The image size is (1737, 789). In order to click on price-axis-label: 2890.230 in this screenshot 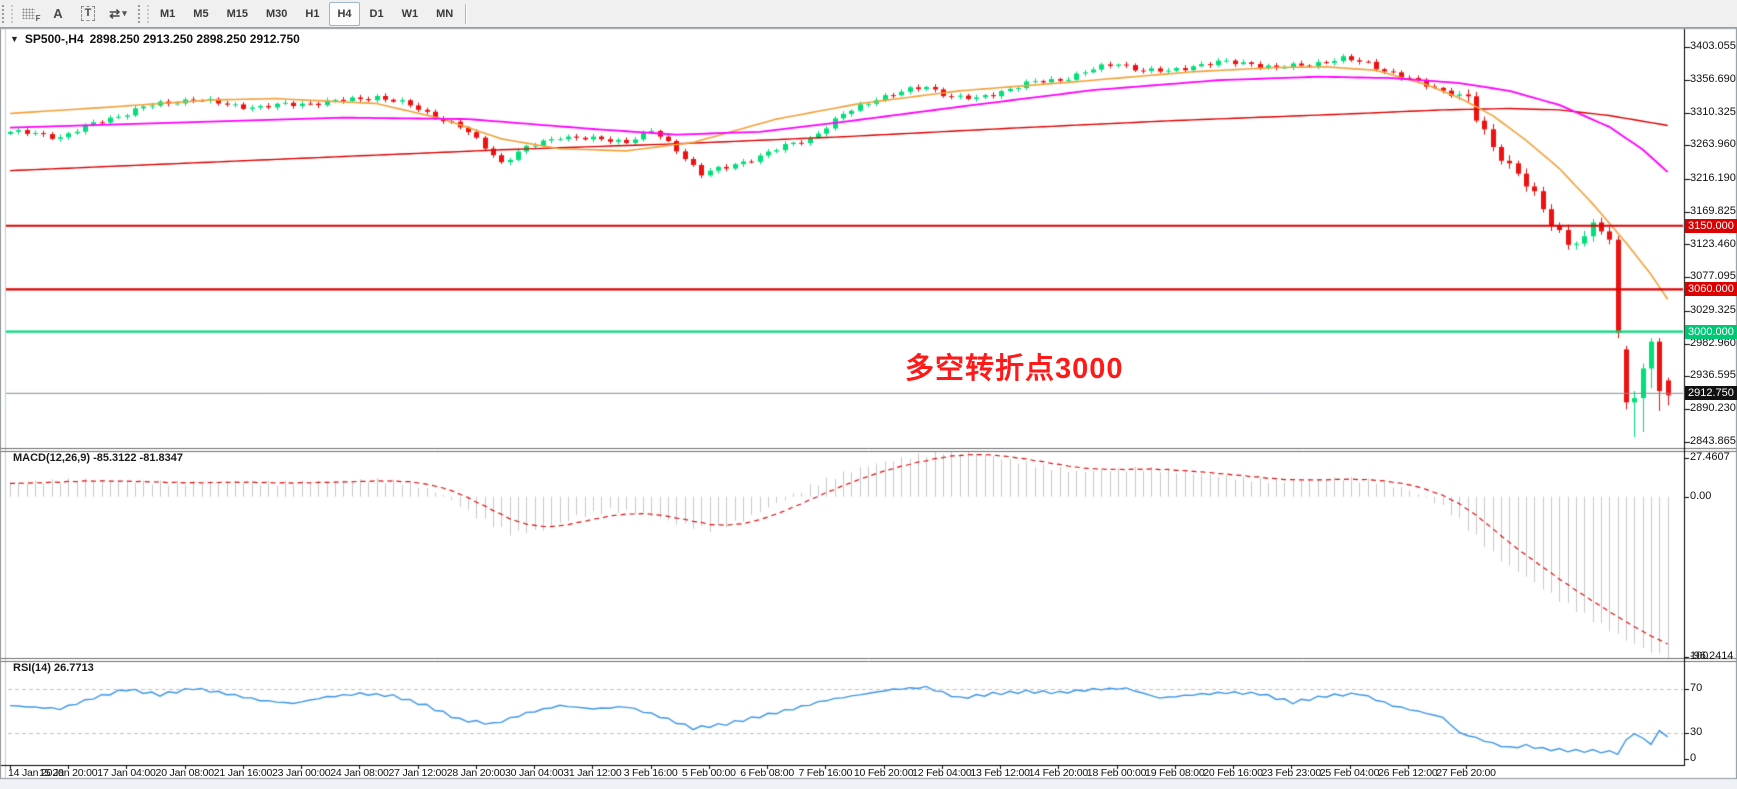, I will do `click(1713, 408)`.